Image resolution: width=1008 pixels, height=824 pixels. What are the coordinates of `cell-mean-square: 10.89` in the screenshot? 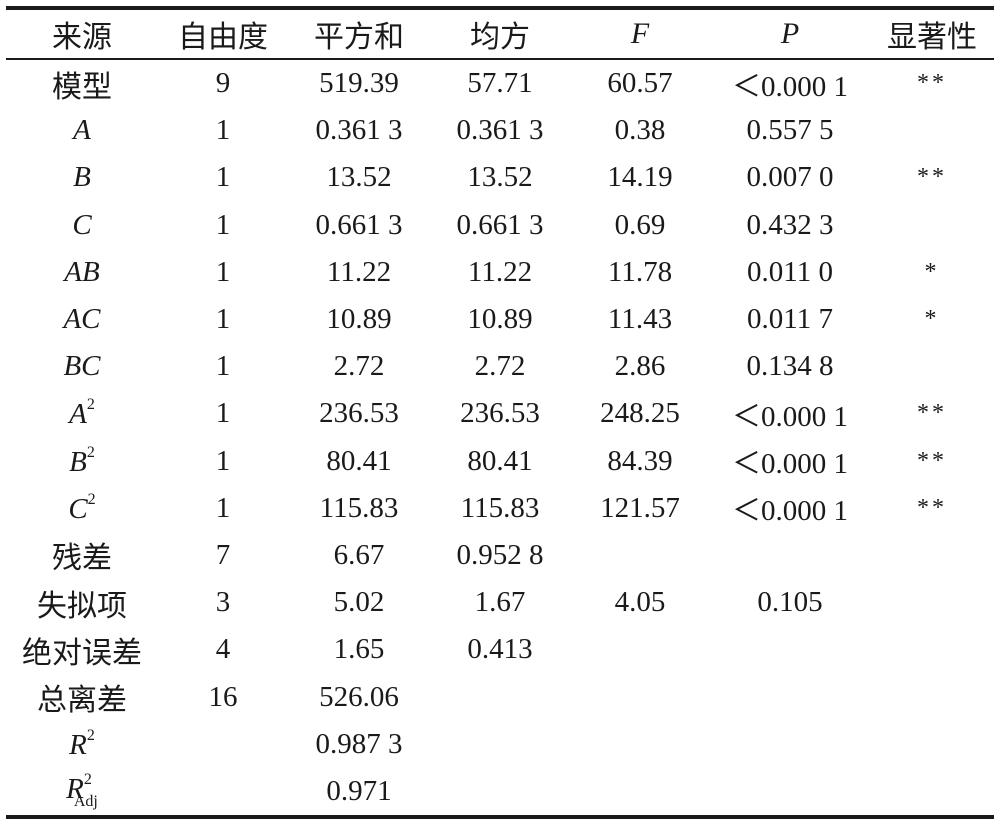 It's located at (500, 319).